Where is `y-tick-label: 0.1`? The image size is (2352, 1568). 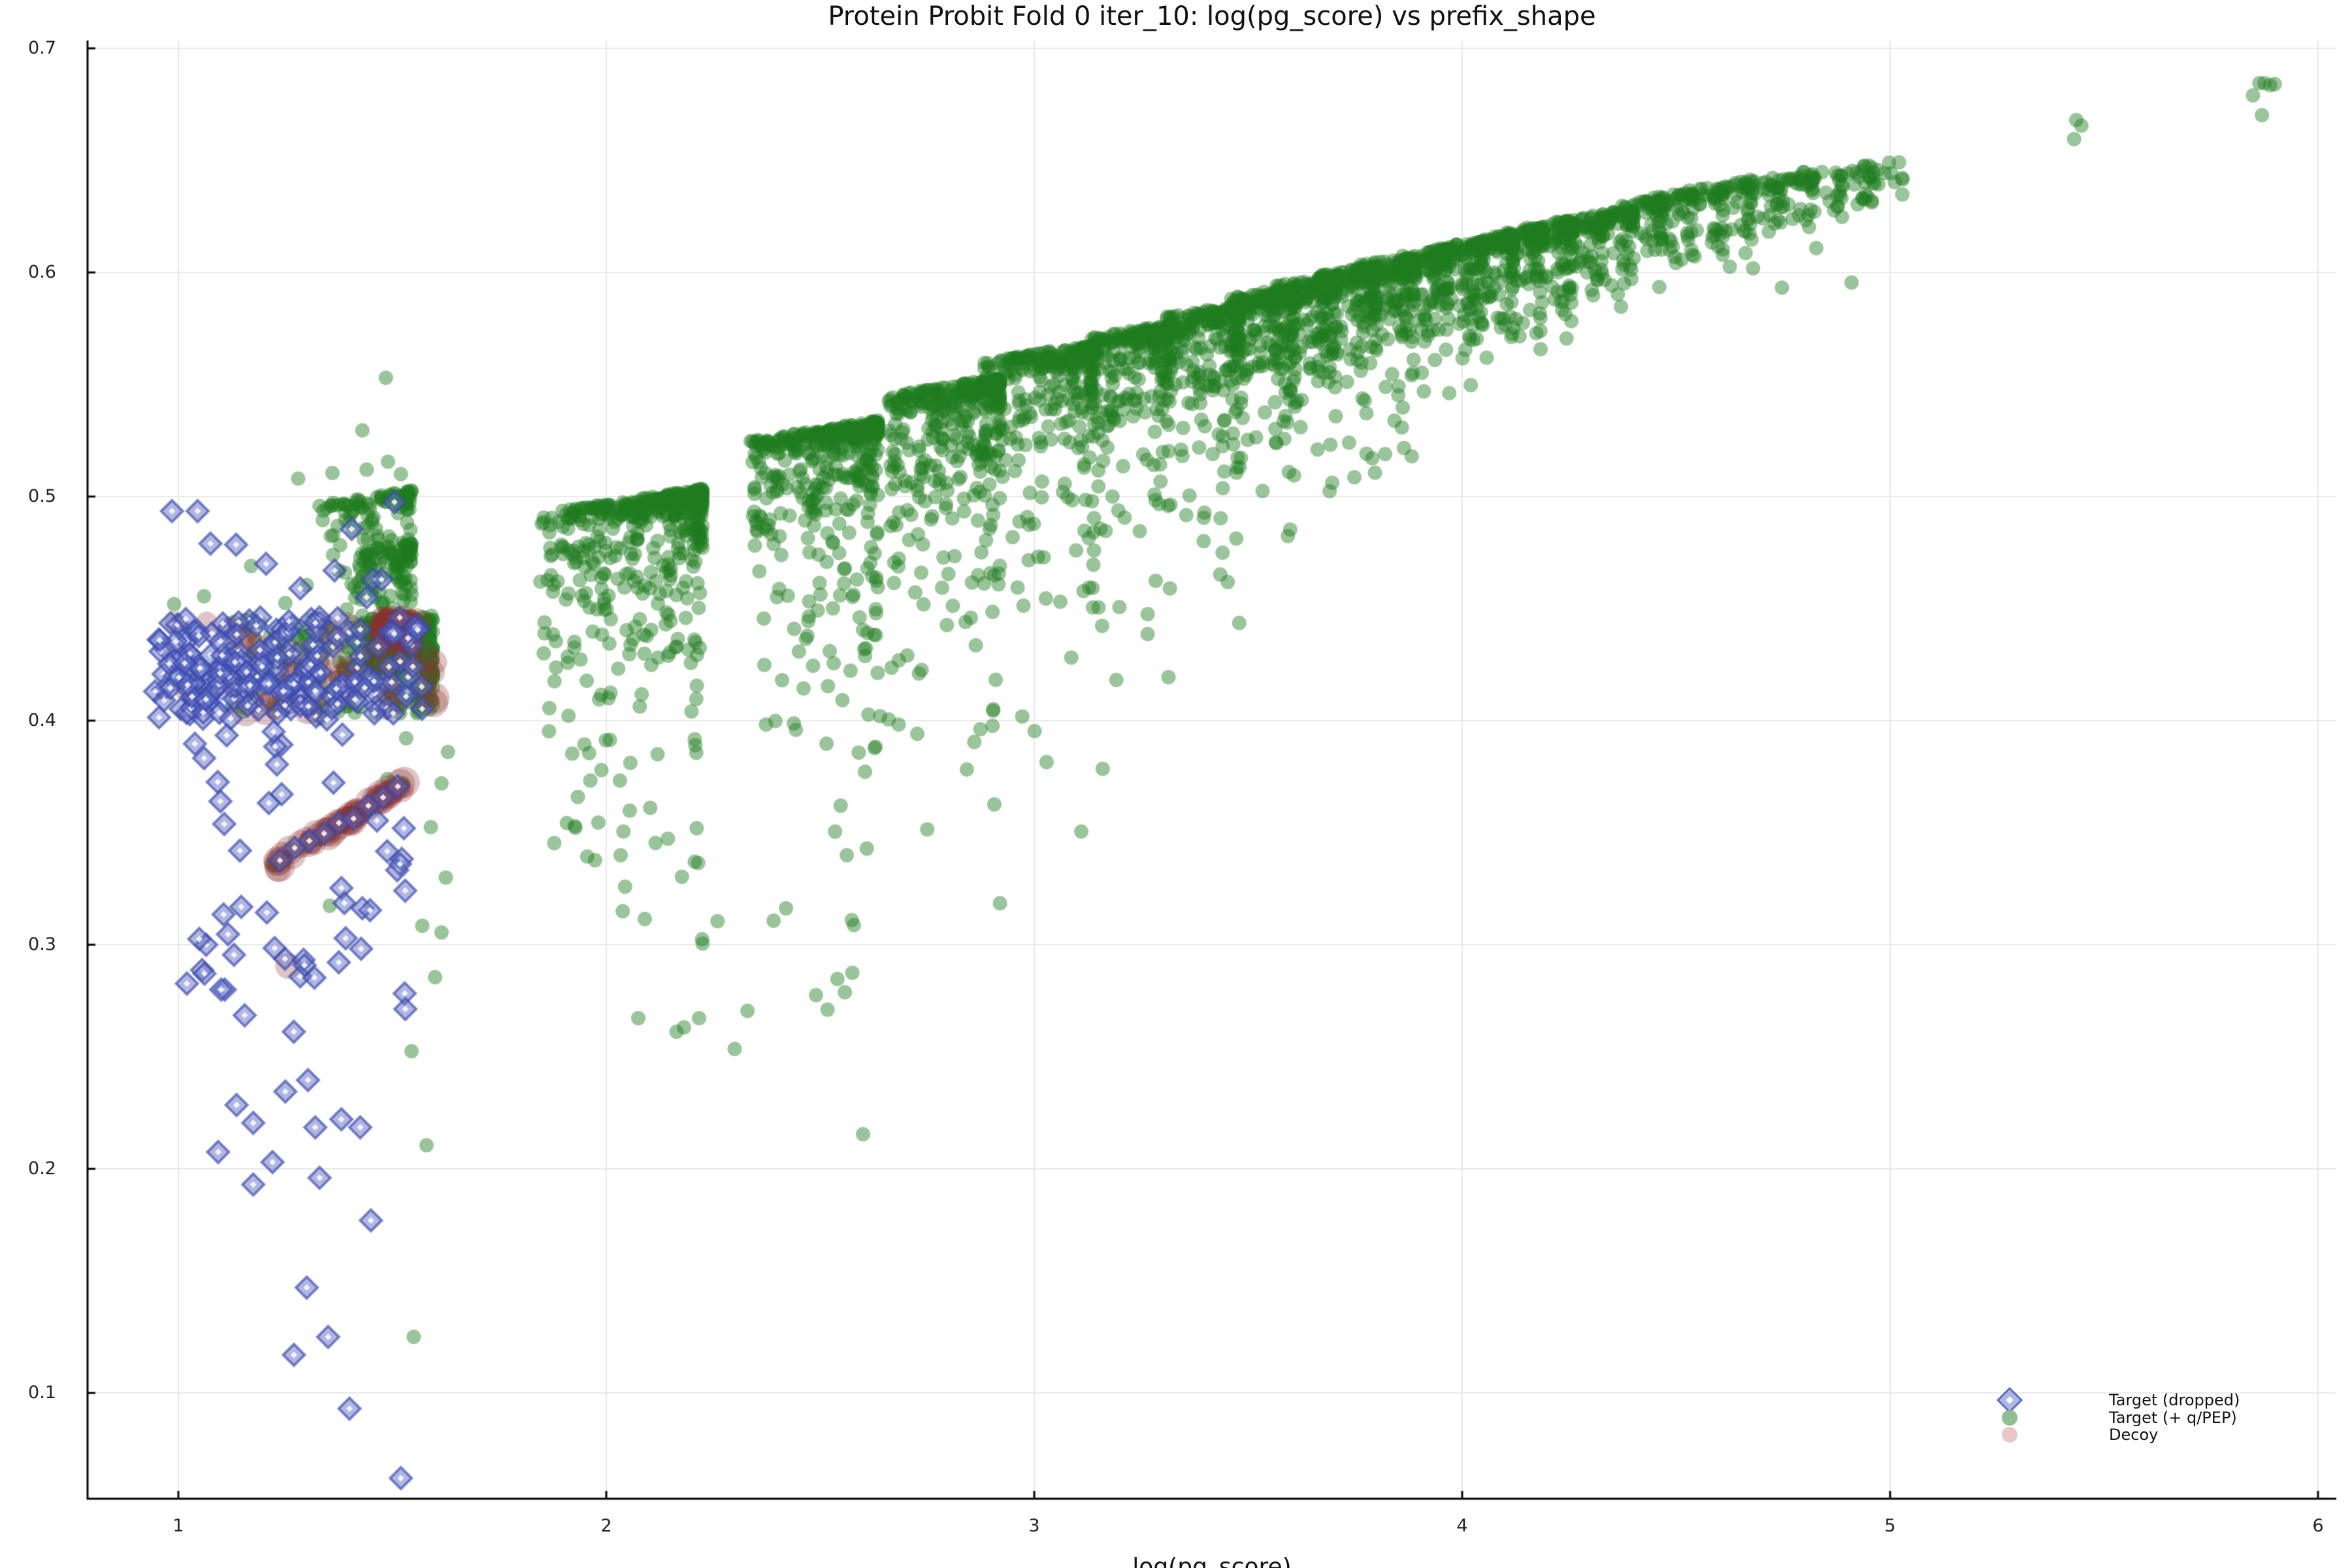
y-tick-label: 0.1 is located at coordinates (42, 1392).